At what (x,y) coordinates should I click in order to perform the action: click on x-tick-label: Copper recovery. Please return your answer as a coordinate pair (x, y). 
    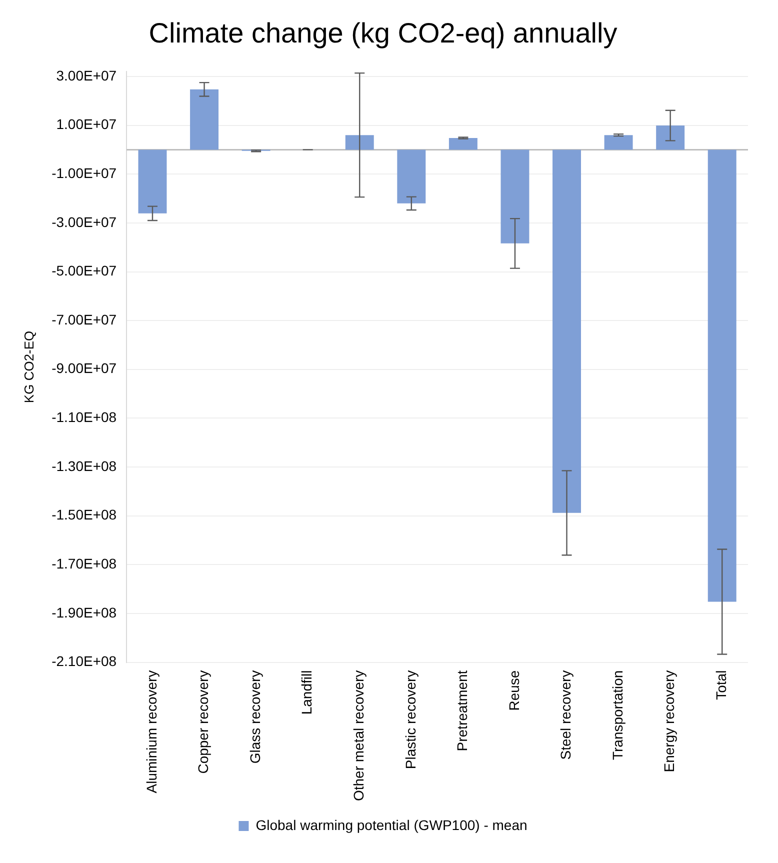
    Looking at the image, I should click on (203, 722).